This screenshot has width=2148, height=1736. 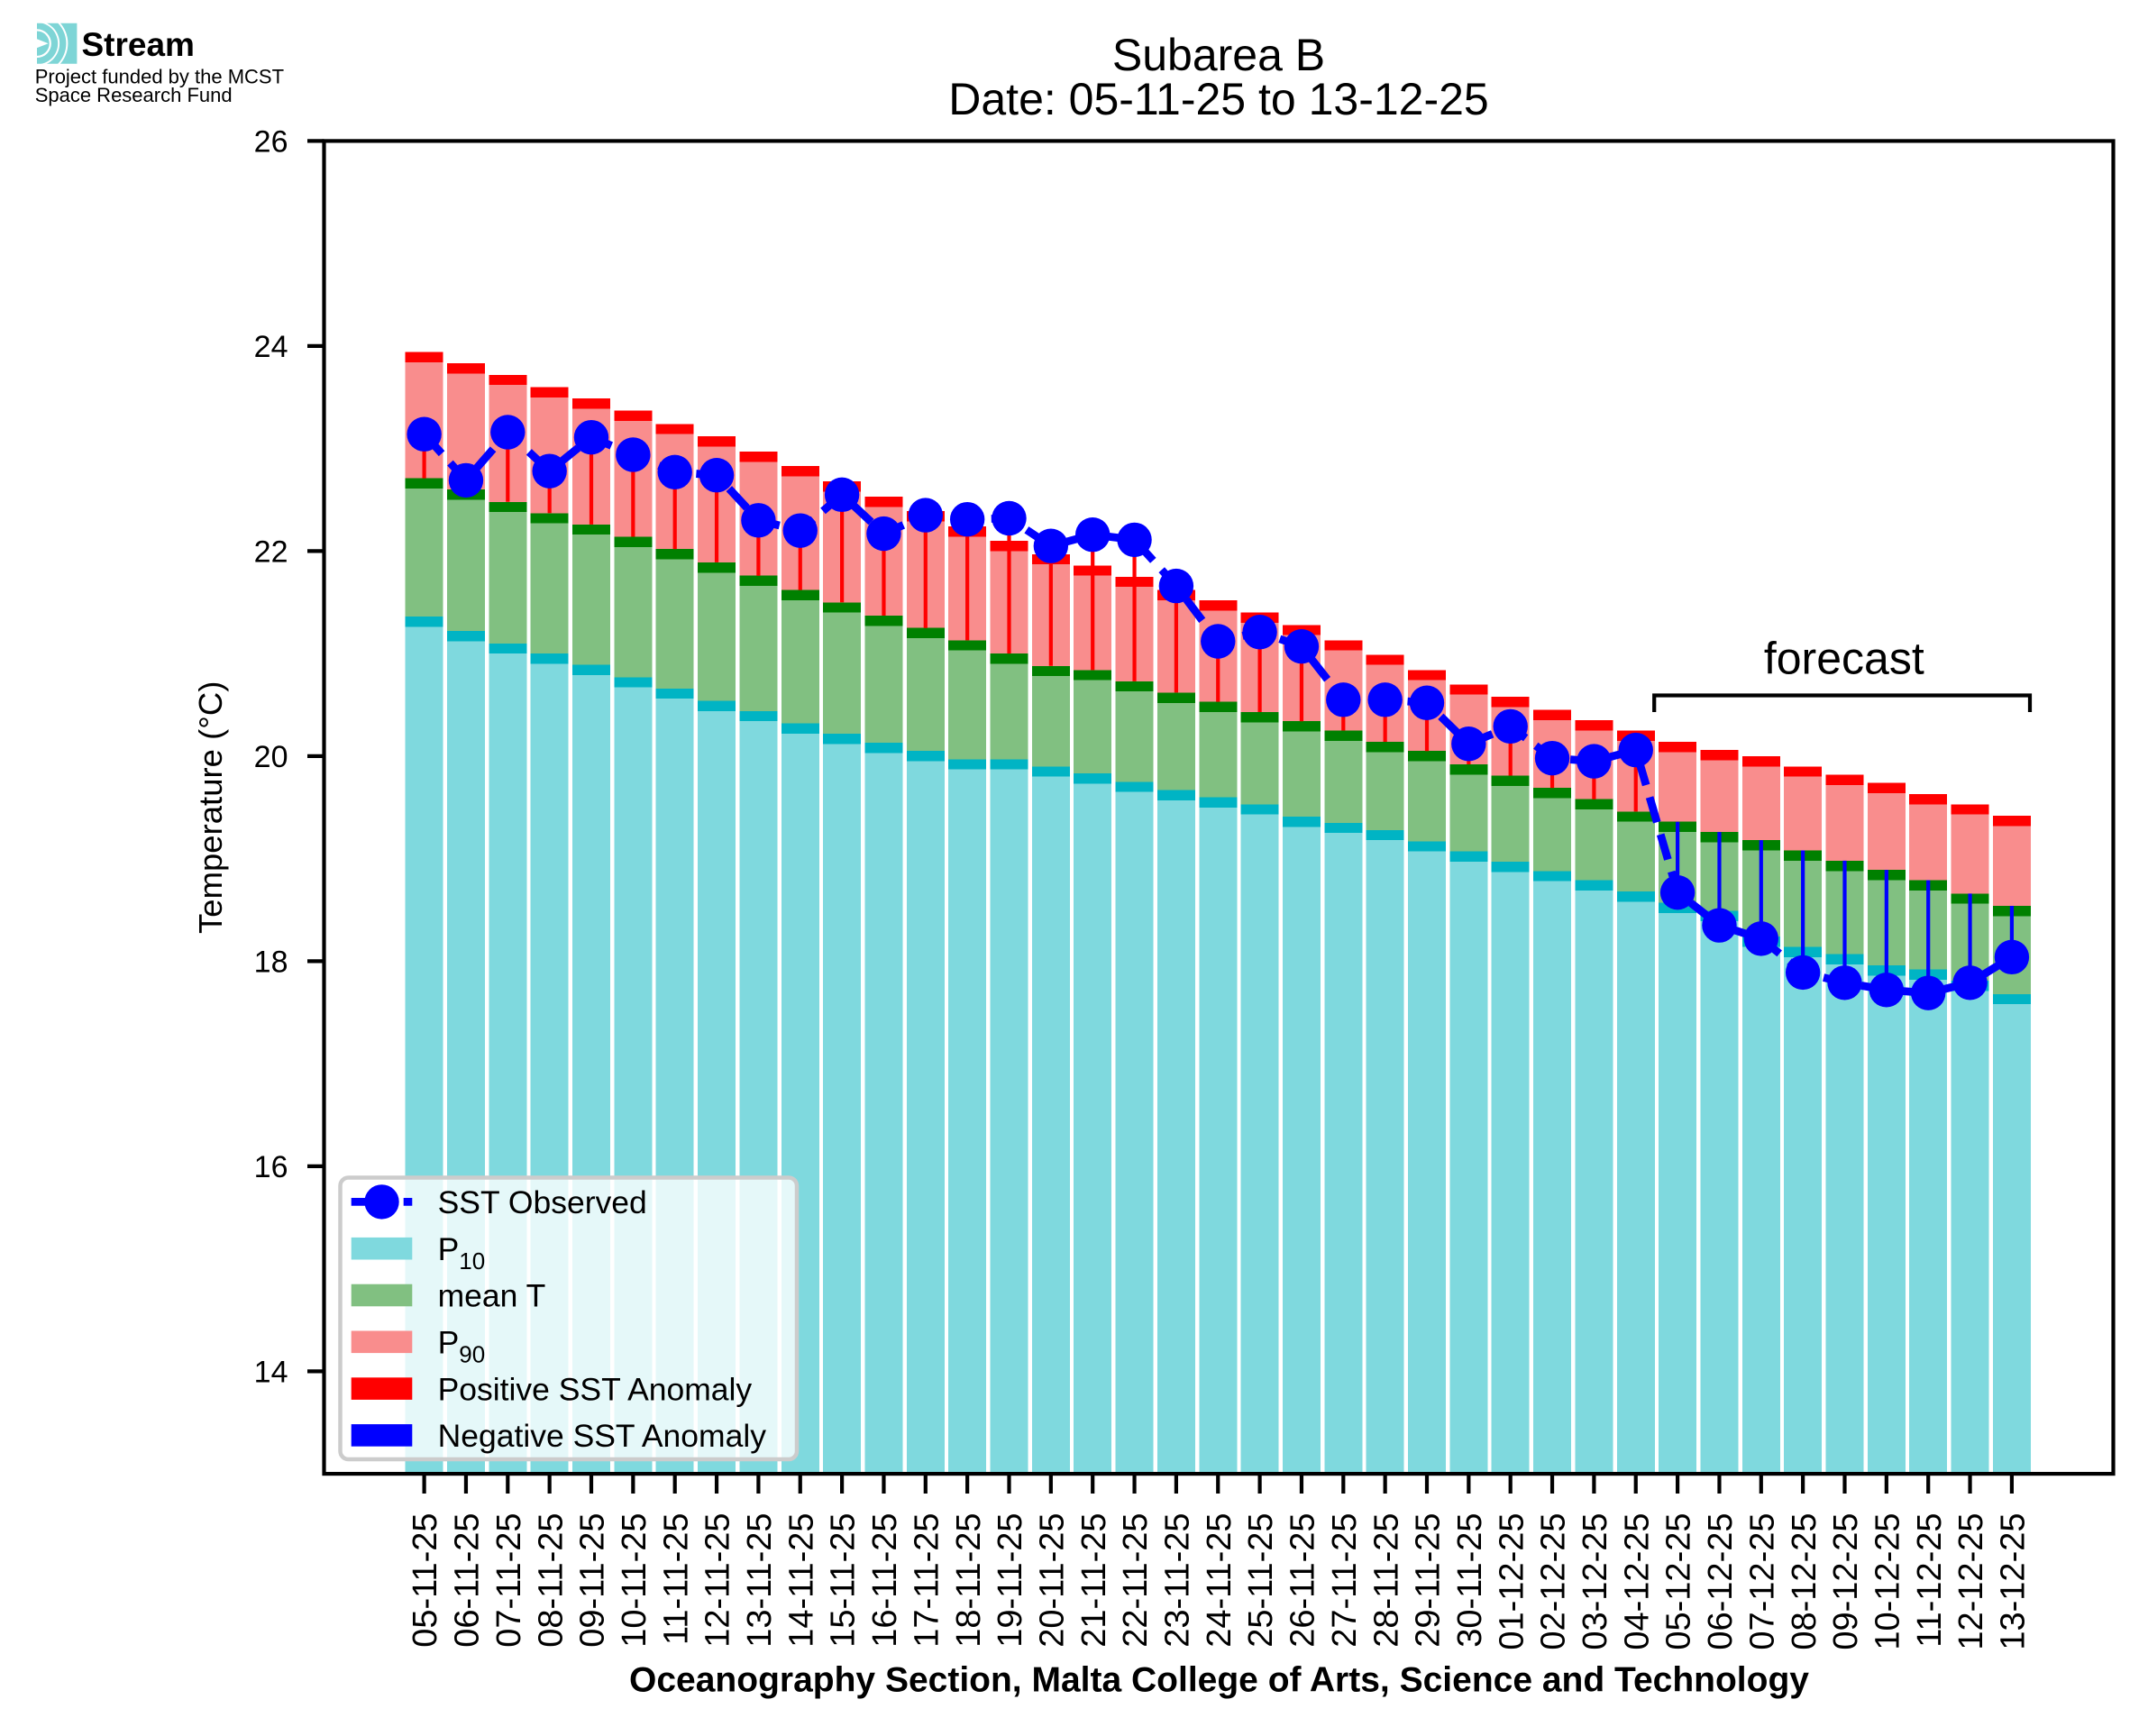 What do you see at coordinates (271, 347) in the screenshot?
I see `svg-text: 24` at bounding box center [271, 347].